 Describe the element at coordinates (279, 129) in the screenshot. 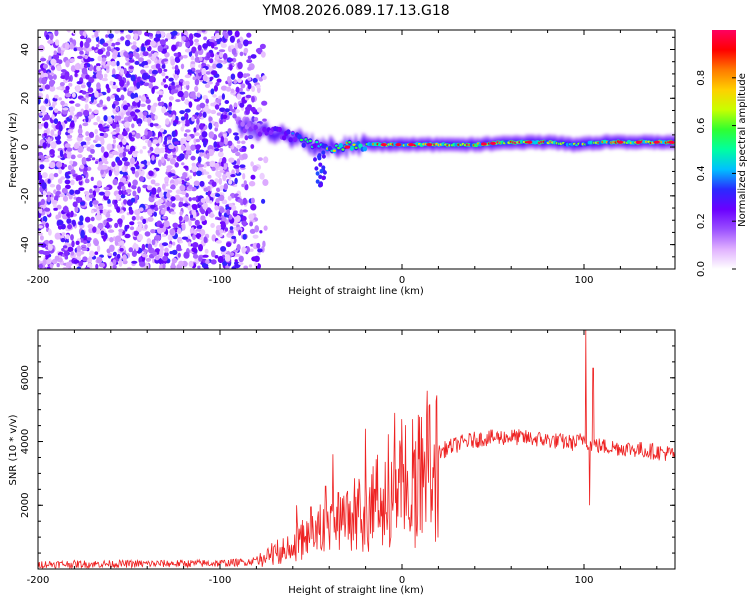

I see `signal-cell` at that location.